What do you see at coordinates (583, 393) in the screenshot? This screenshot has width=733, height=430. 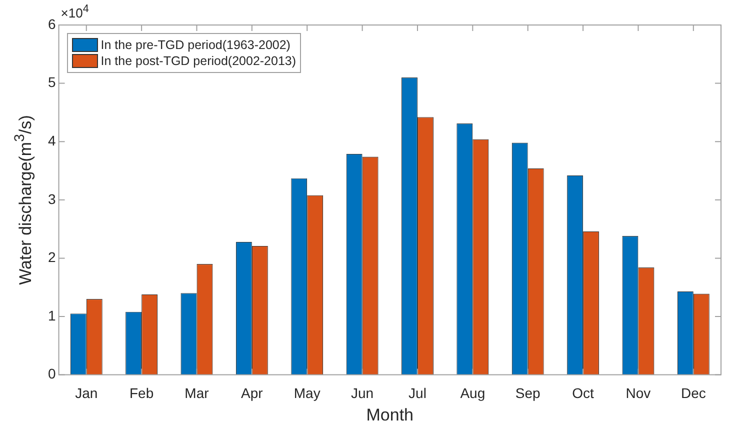 I see `x-tick-label: Oct` at bounding box center [583, 393].